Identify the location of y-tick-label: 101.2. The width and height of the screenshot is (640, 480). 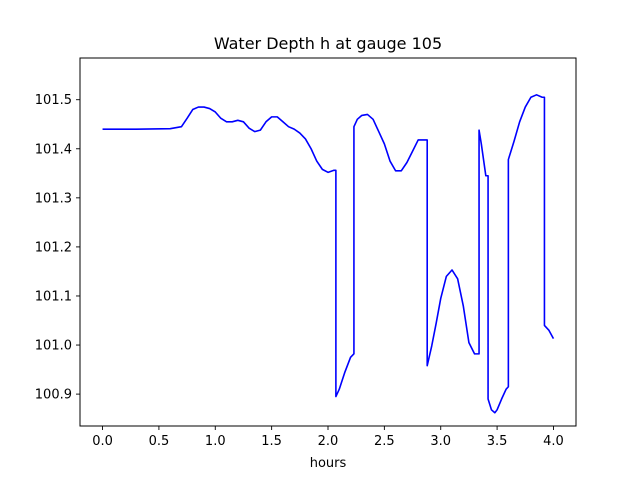
(53, 247).